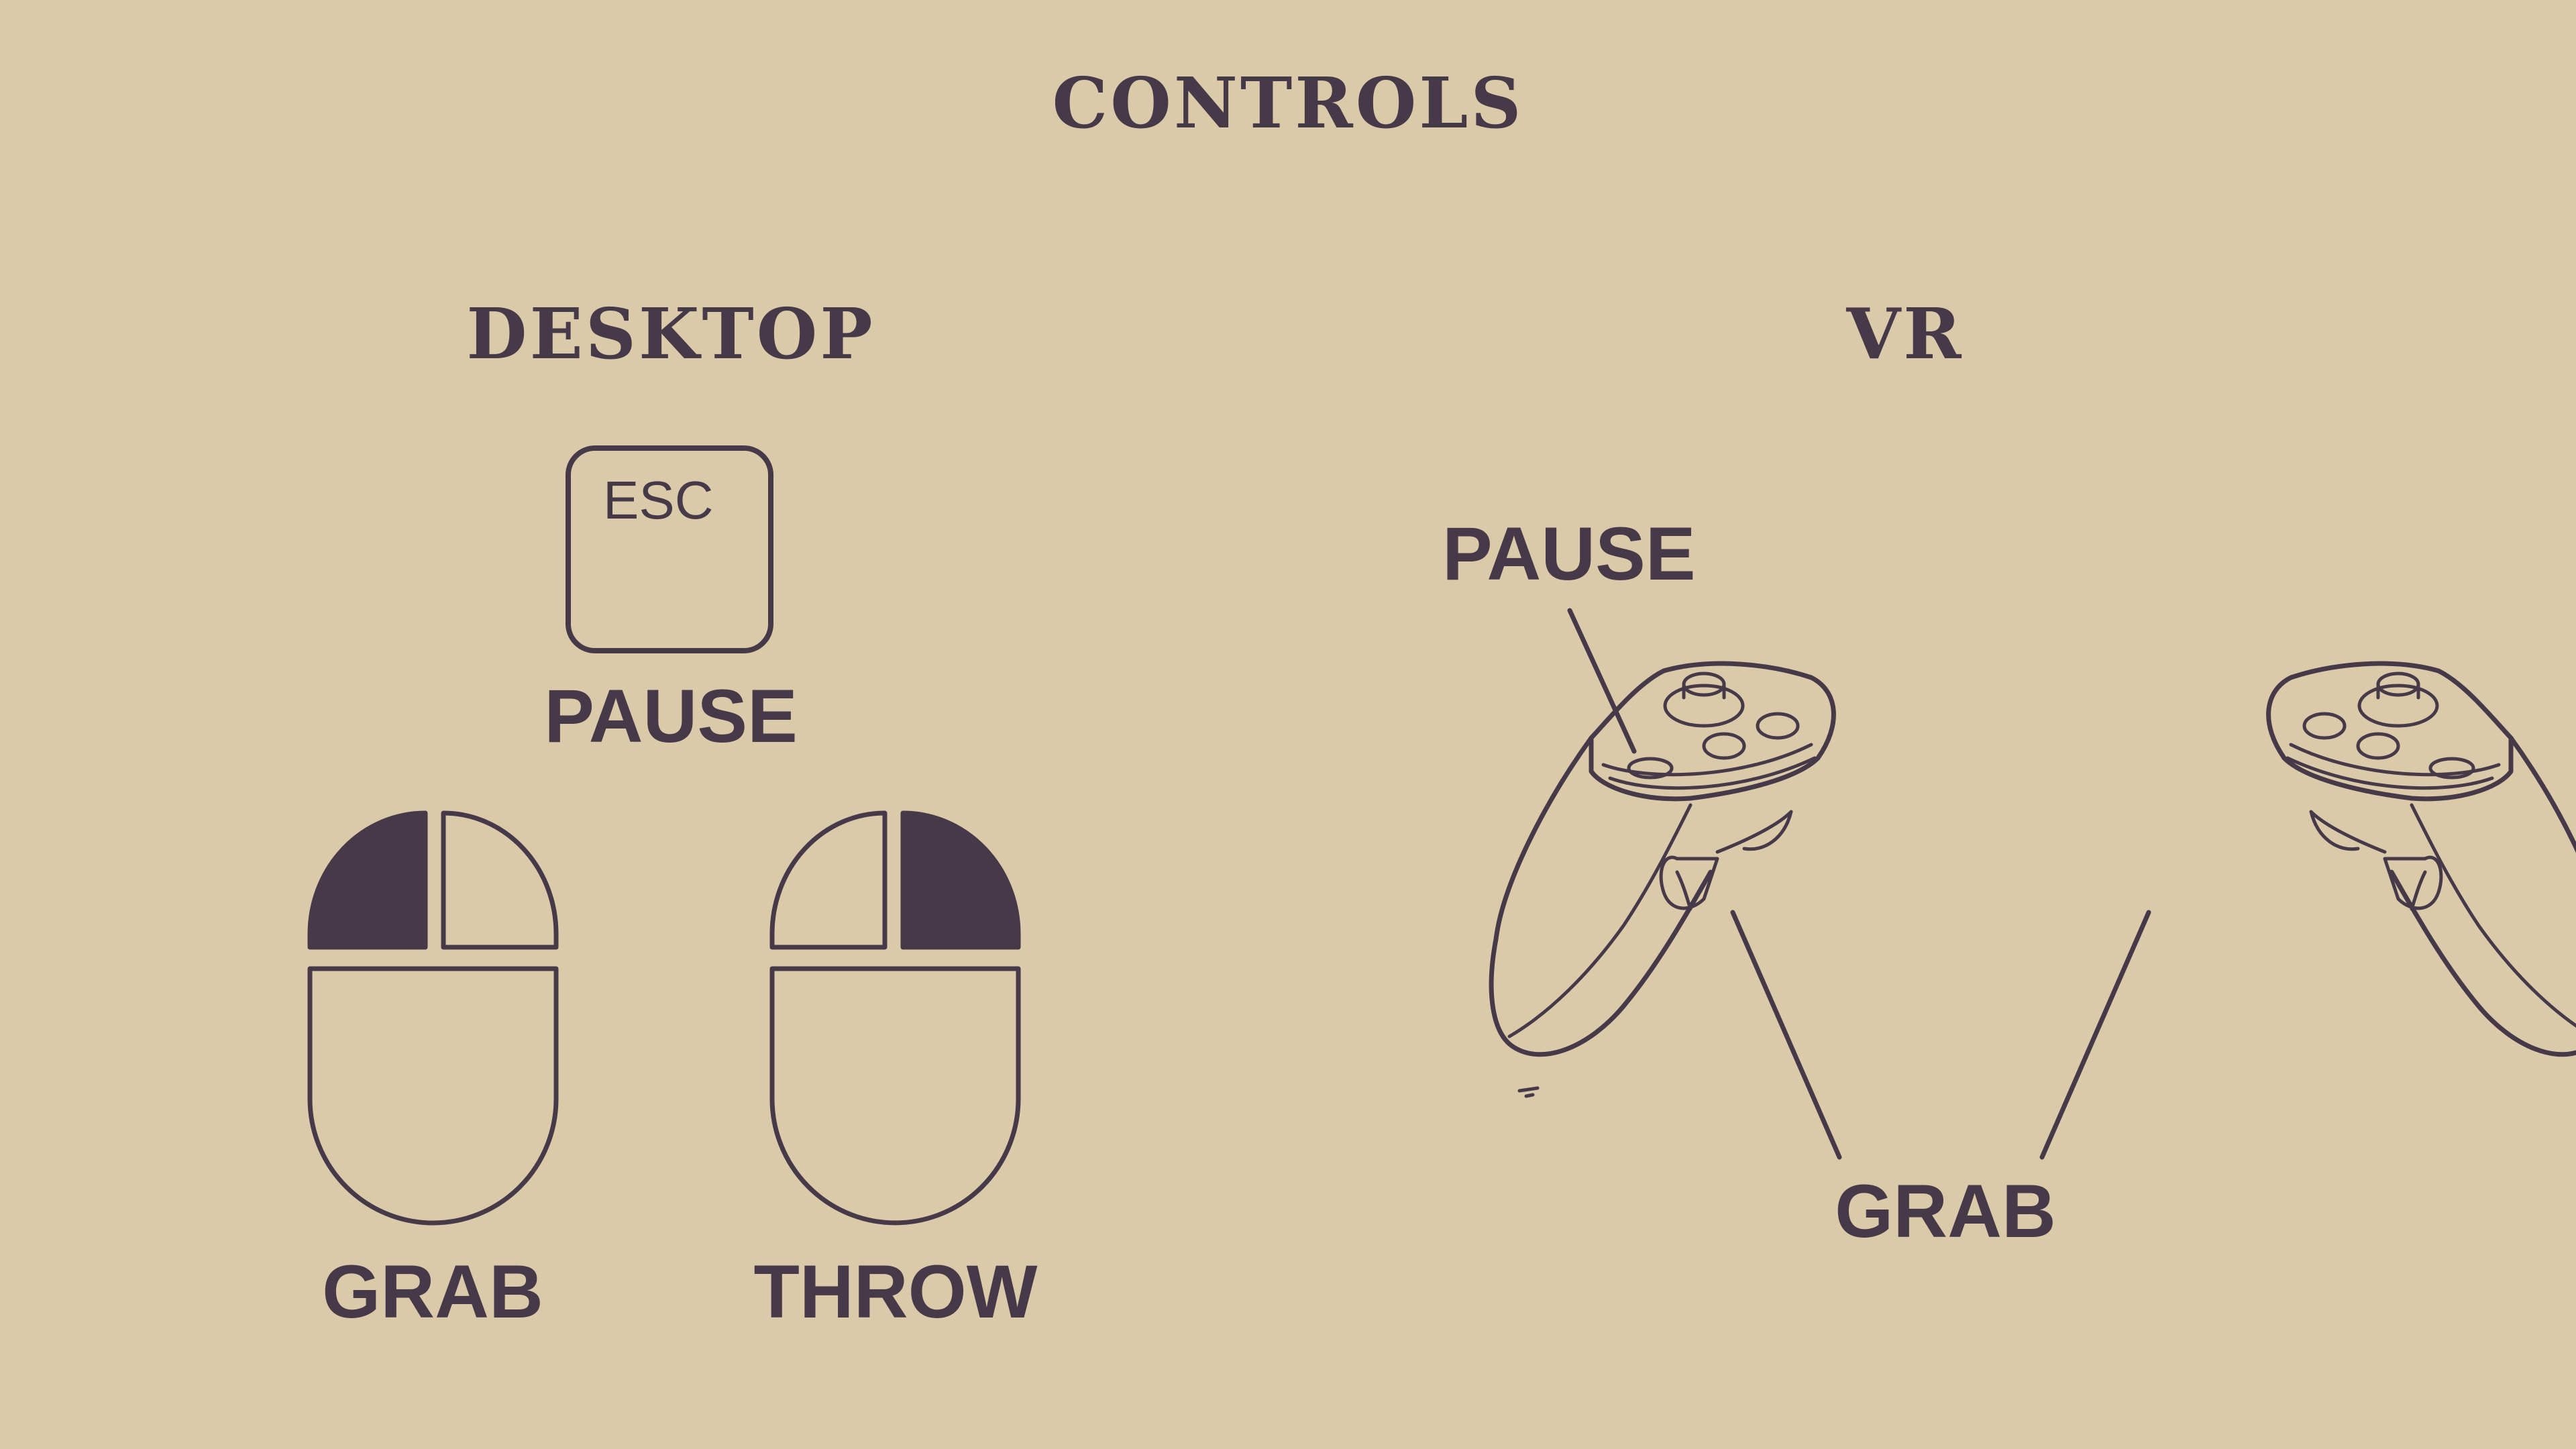 This screenshot has width=2576, height=1449. I want to click on desktop-grab-label: GRAB, so click(432, 1292).